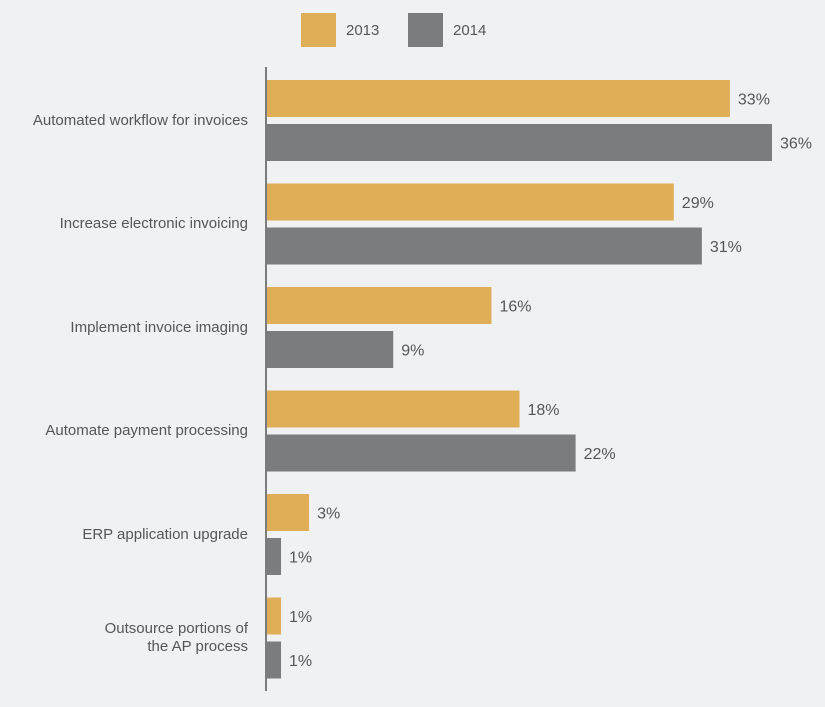 This screenshot has width=825, height=707. What do you see at coordinates (726, 247) in the screenshot?
I see `data-label-2014-1: 31%` at bounding box center [726, 247].